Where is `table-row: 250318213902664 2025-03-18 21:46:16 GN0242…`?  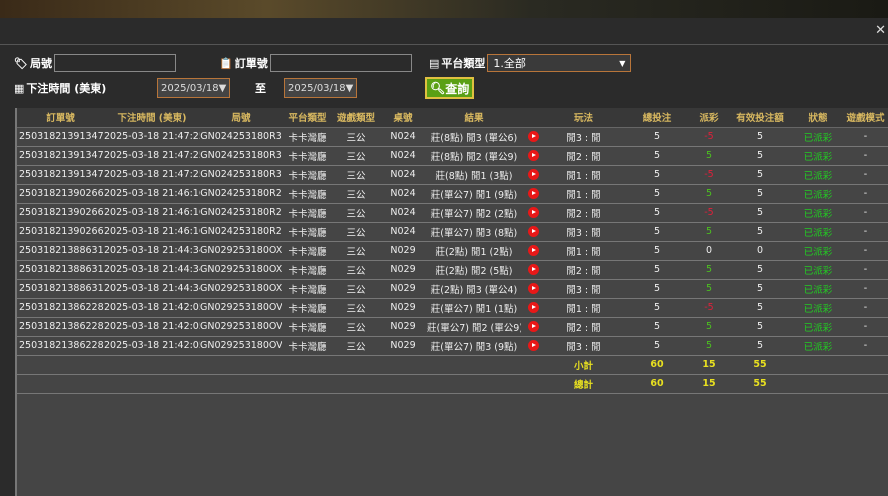
table-row: 250318213902664 2025-03-18 21:46:16 GN0242… is located at coordinates (452, 194).